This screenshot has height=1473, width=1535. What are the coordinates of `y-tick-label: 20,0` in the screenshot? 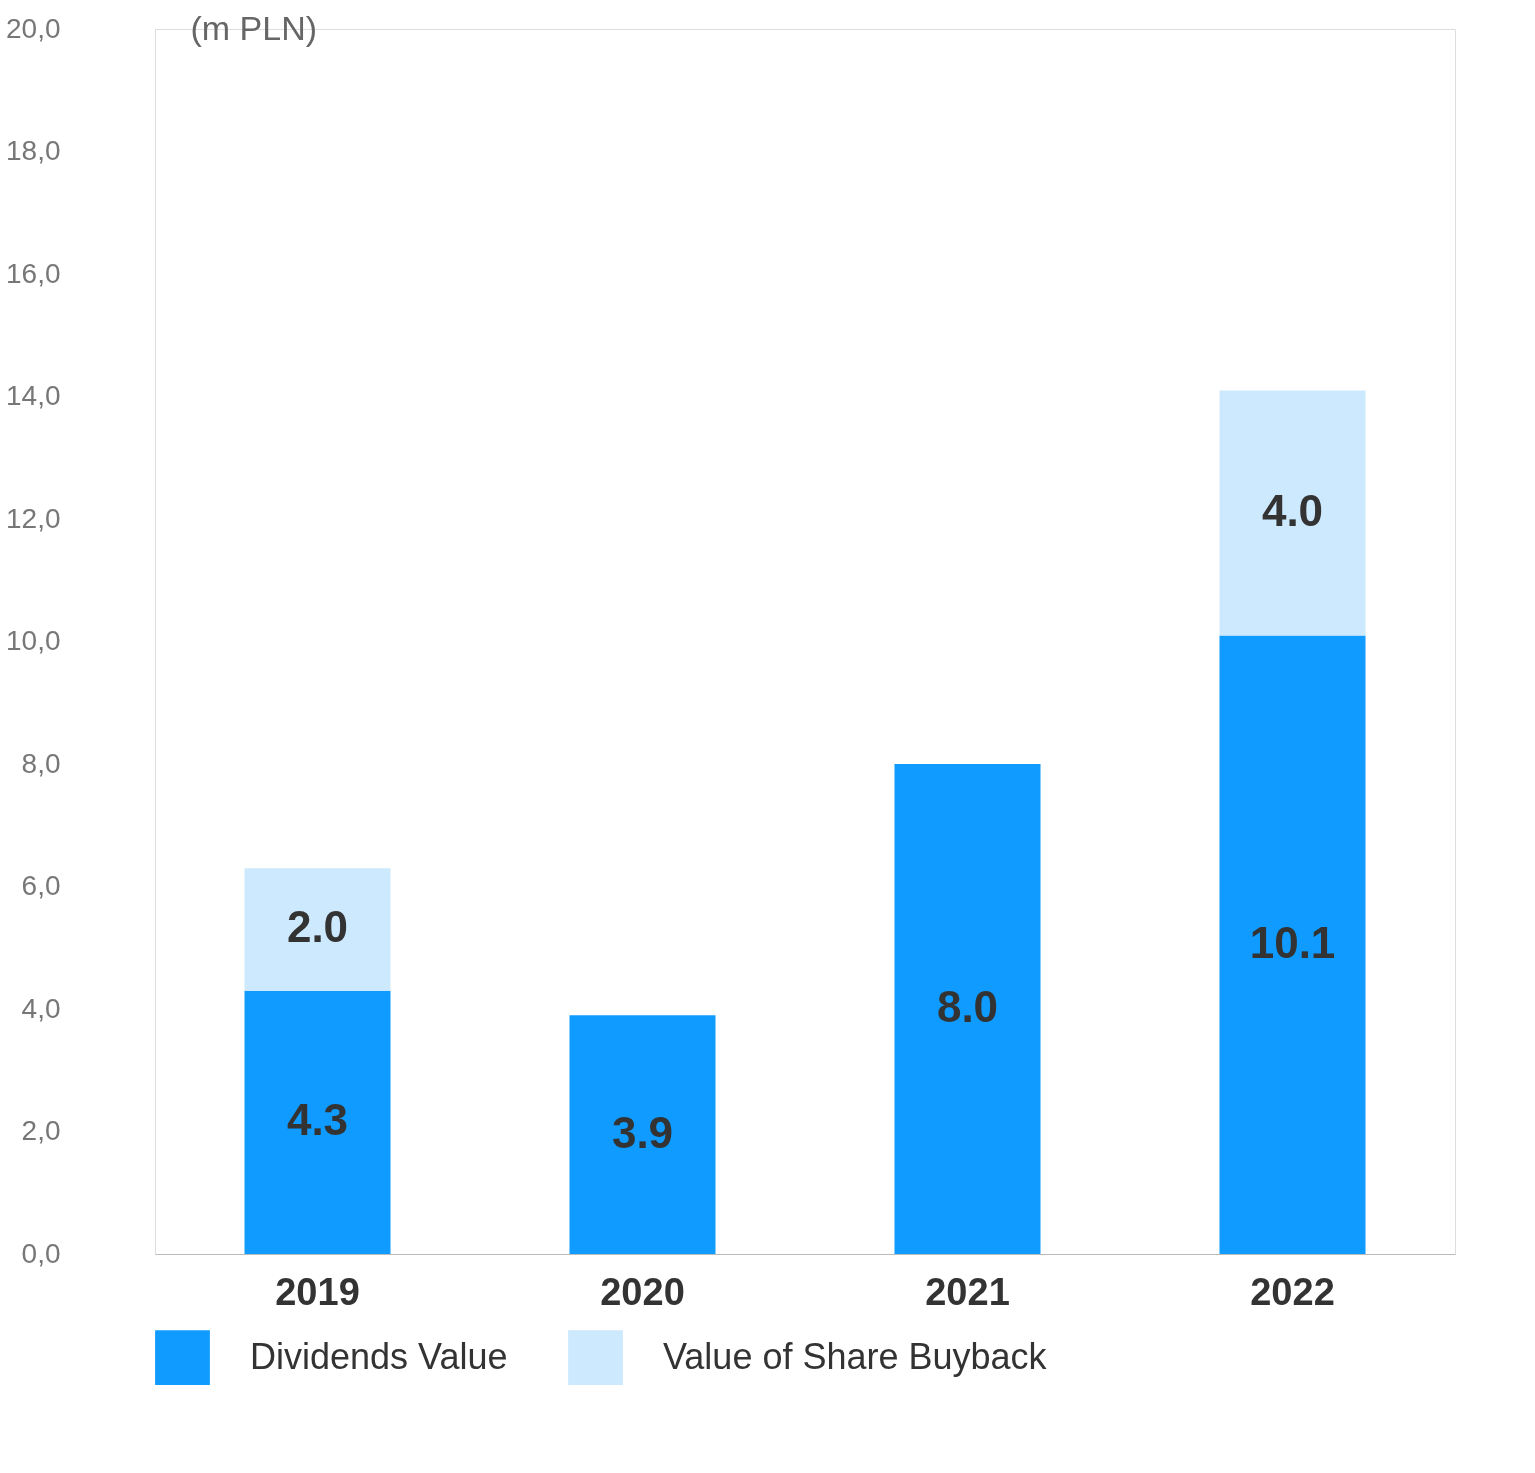 It's located at (33, 28).